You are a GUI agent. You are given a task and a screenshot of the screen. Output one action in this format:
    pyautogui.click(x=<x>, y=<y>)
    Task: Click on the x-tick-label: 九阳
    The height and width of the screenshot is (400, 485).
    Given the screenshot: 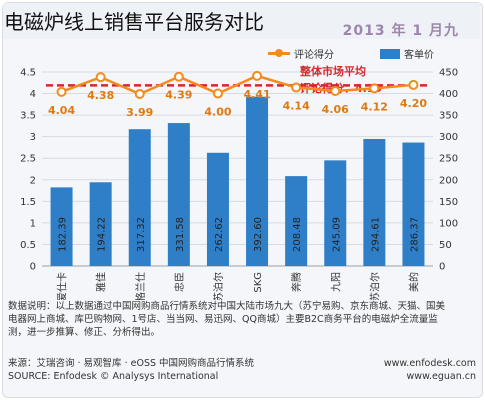 What is the action you would take?
    pyautogui.click(x=336, y=282)
    